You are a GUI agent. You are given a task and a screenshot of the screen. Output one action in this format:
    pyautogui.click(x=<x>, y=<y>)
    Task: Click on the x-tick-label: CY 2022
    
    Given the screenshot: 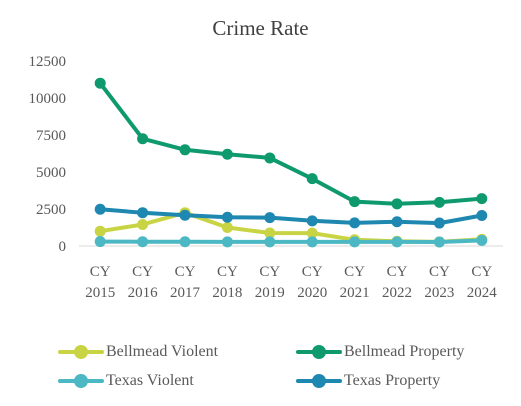 What is the action you would take?
    pyautogui.click(x=397, y=282)
    